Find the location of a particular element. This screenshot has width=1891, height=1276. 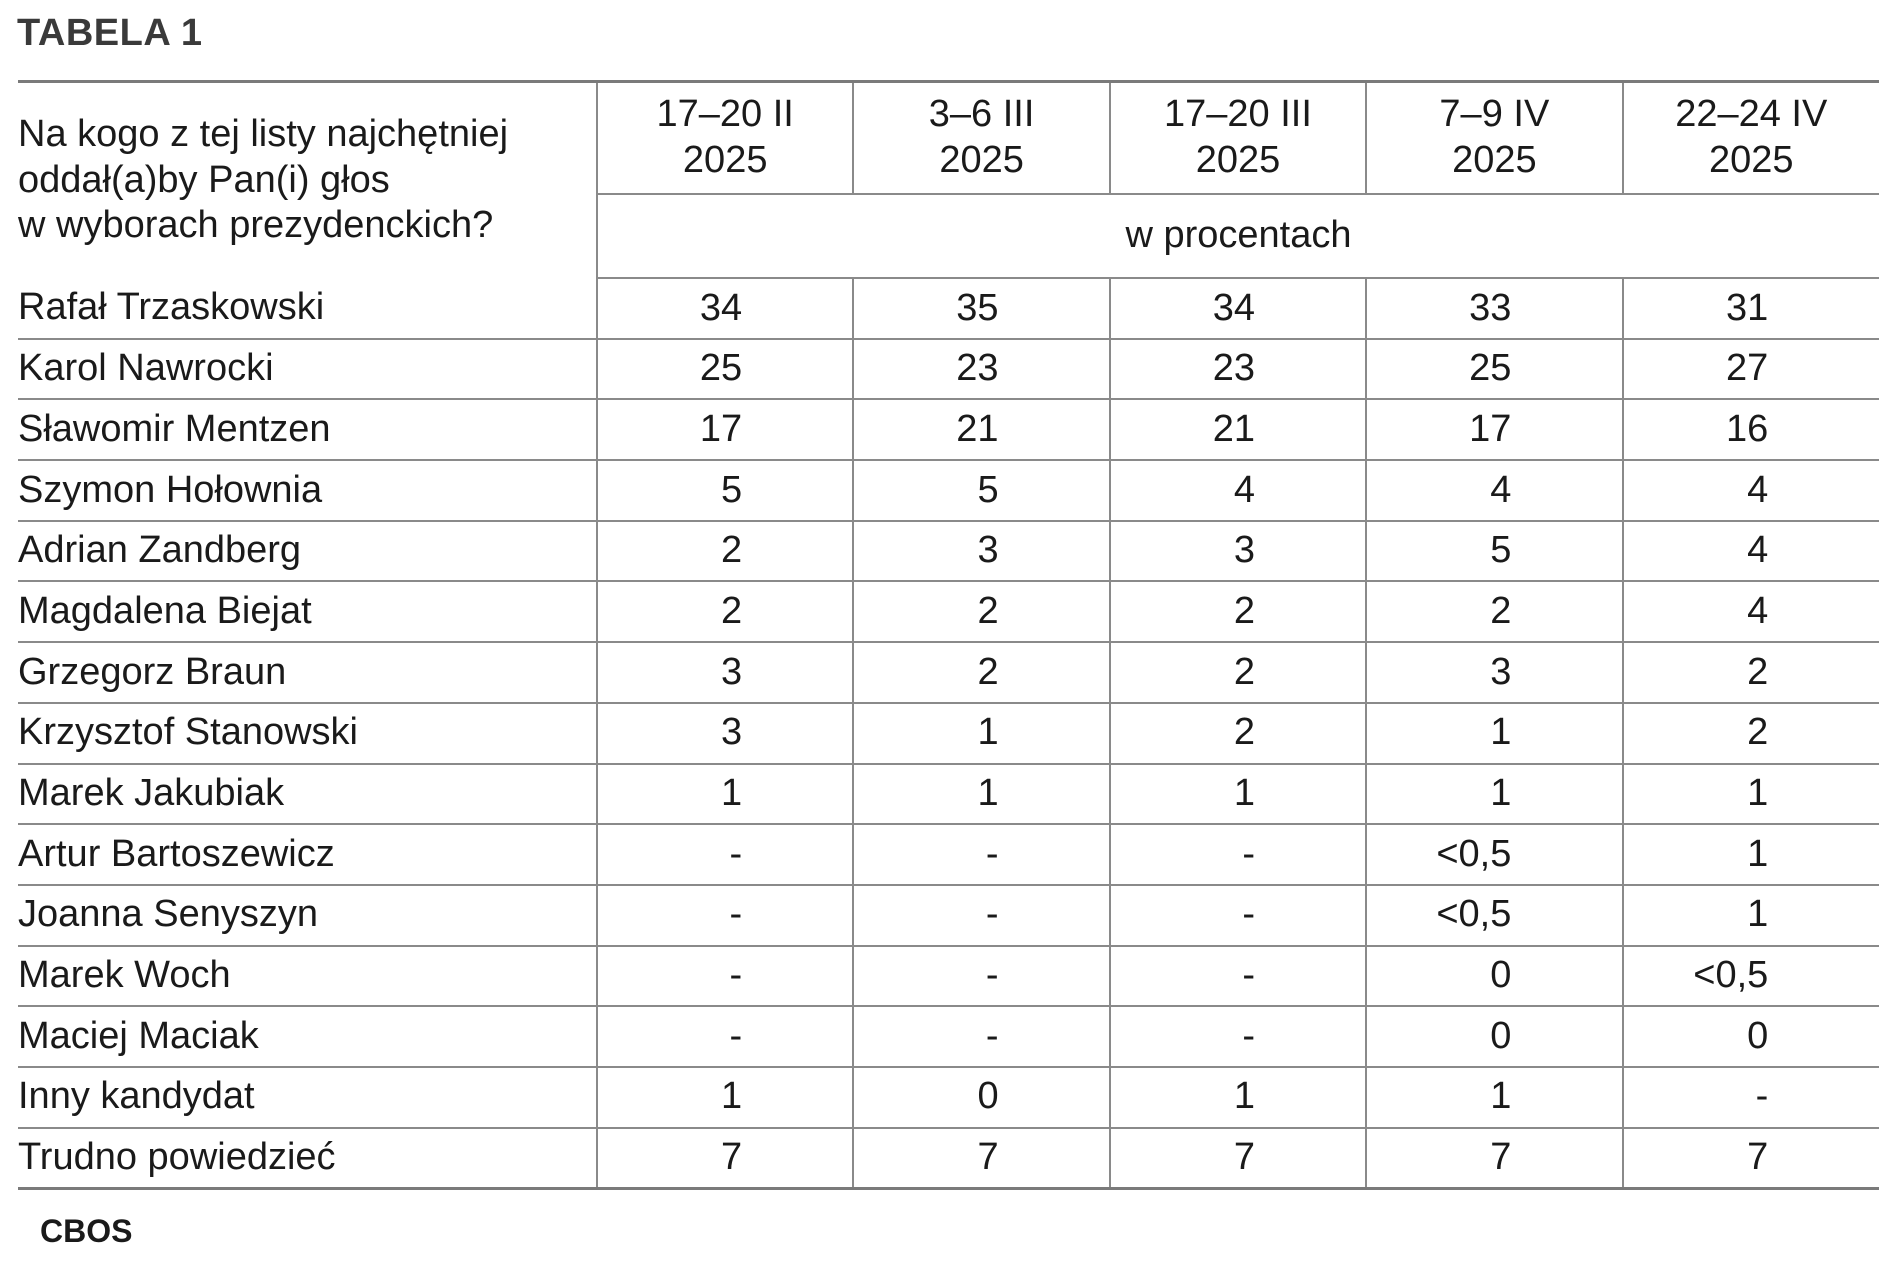

table-row: Sławomir Mentzen 17 21 21 17 16 is located at coordinates (948, 430).